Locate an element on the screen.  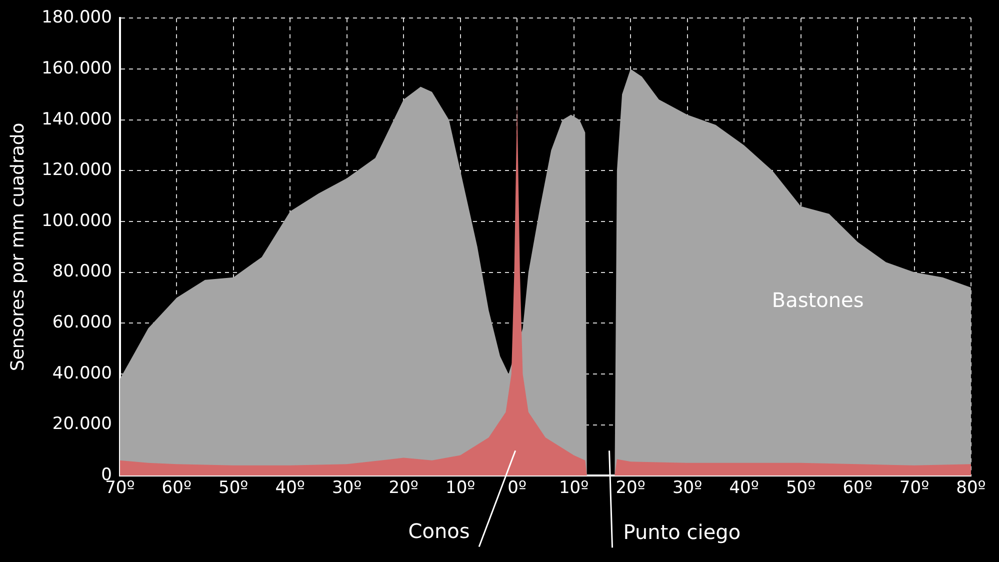
y-tick-label: 120.000 is located at coordinates (77, 170).